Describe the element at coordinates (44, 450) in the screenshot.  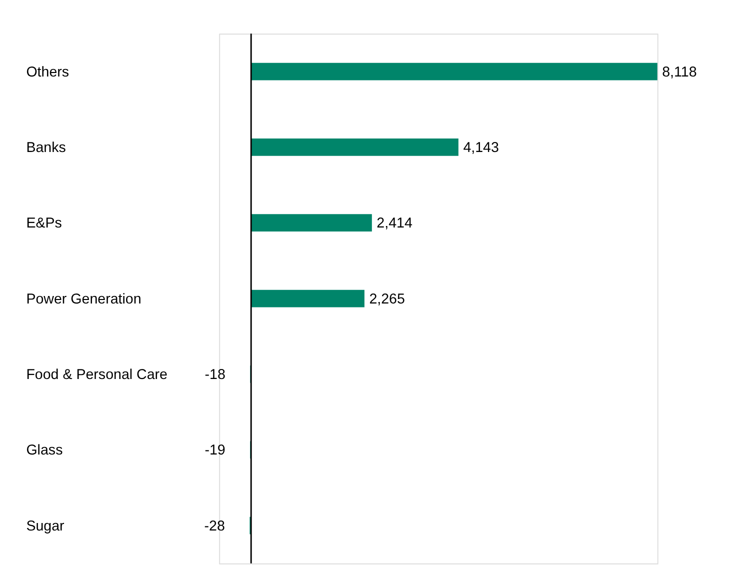
I see `y-tick-label: Glass` at that location.